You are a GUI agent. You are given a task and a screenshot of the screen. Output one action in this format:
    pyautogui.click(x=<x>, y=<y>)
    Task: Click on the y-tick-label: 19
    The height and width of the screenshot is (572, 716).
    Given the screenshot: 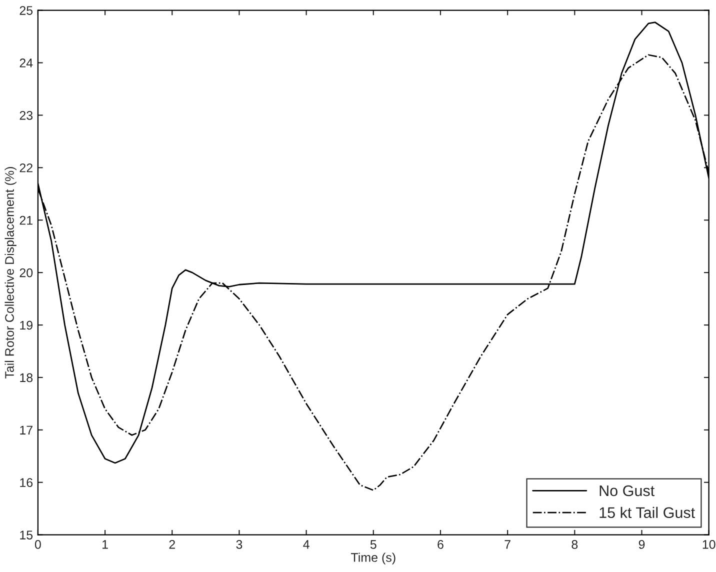 What is the action you would take?
    pyautogui.click(x=26, y=325)
    